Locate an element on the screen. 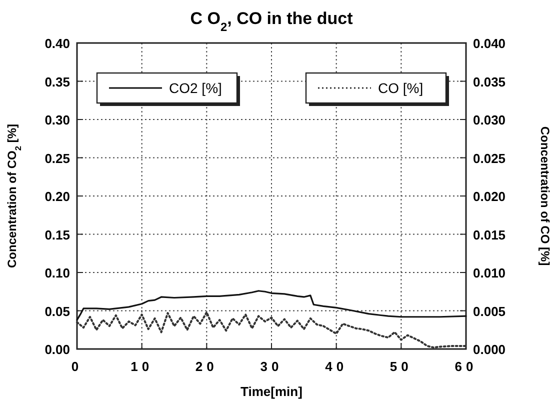  y2-axis-title: Concentration of CO [%] is located at coordinates (545, 196).